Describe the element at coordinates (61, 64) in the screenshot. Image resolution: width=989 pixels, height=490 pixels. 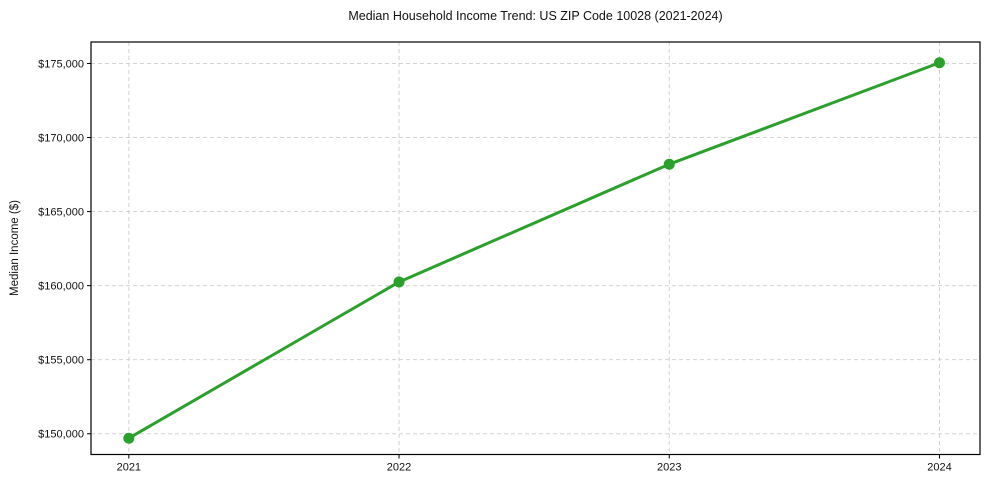
I see `y-tick-label: $175,000` at that location.